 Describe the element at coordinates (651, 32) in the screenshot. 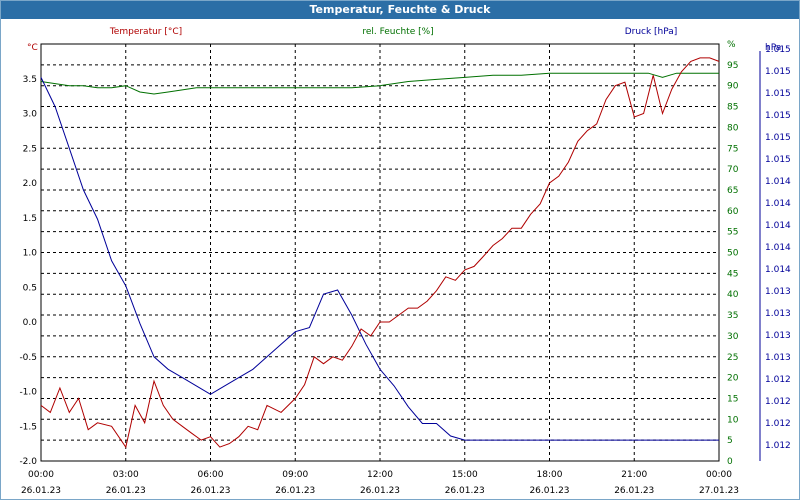

I see `legend-pressure: Druck [hPa]` at that location.